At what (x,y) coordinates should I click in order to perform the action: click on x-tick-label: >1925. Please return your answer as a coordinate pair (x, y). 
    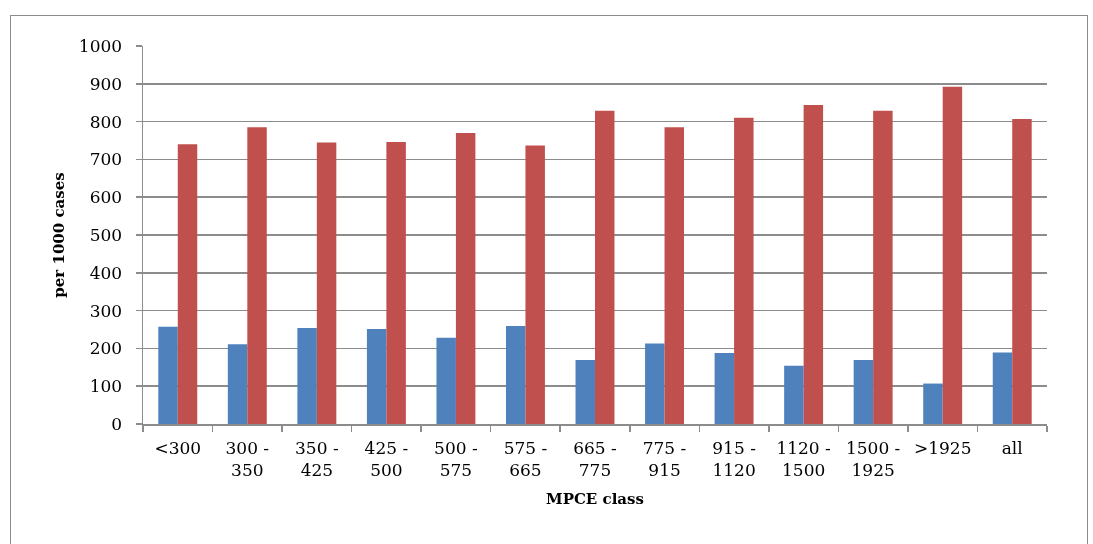
    Looking at the image, I should click on (942, 447).